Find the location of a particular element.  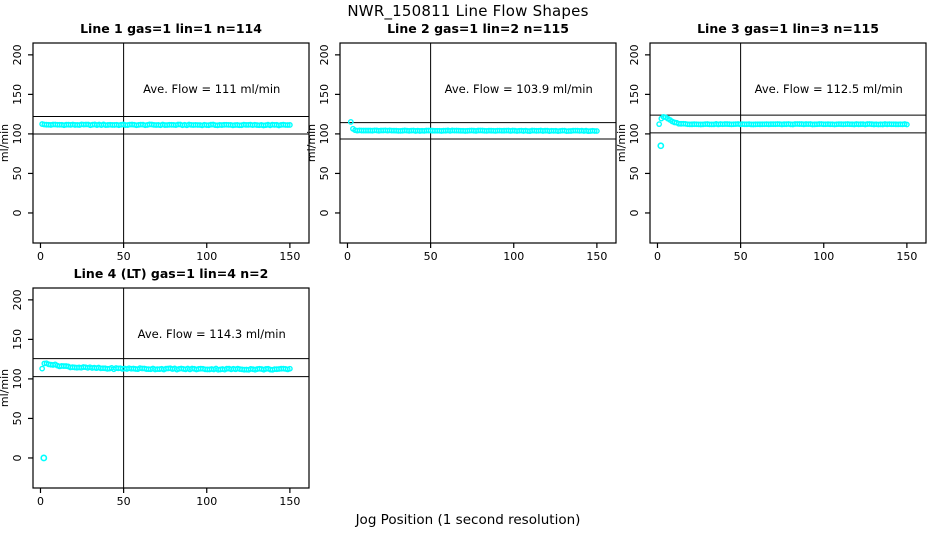

x-axis-title: Jog Position (1 second resolution) is located at coordinates (468, 520).